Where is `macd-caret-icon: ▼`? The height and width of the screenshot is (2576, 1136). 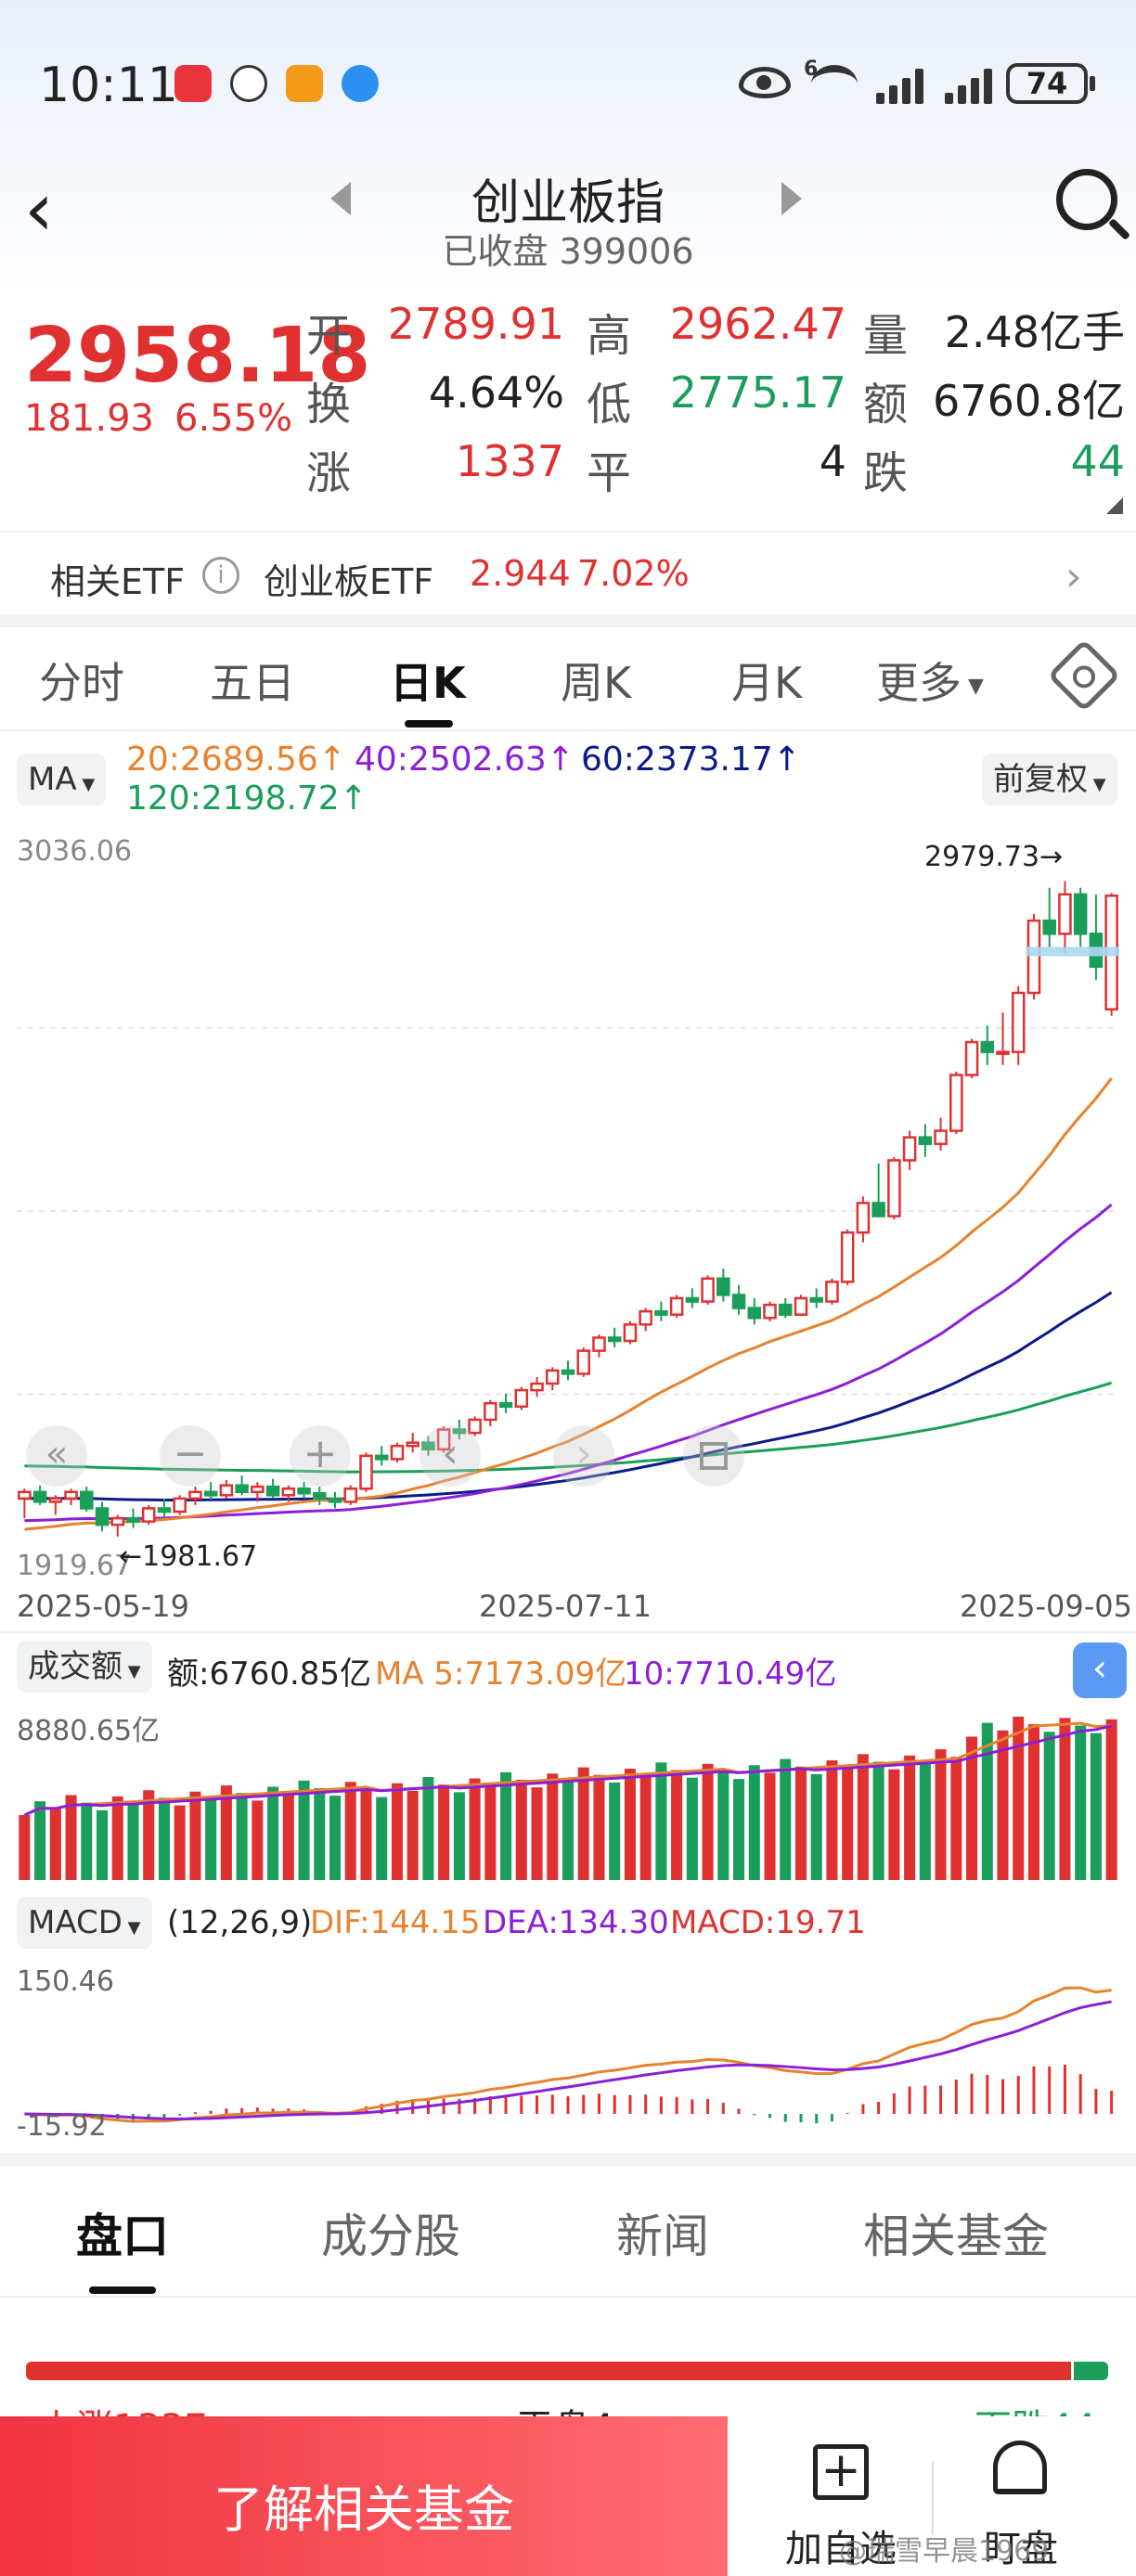
macd-caret-icon: ▼ is located at coordinates (131, 1928).